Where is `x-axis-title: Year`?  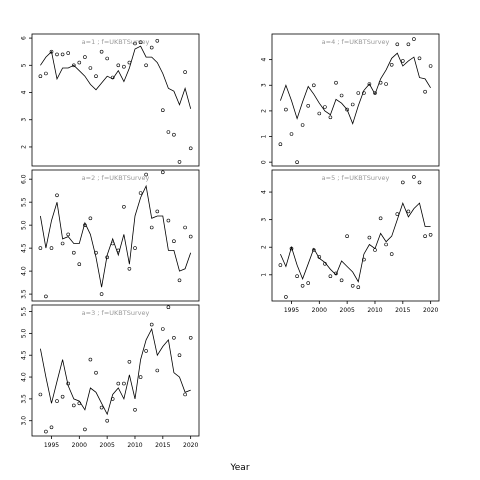
x-axis-title: Year is located at coordinates (239, 468).